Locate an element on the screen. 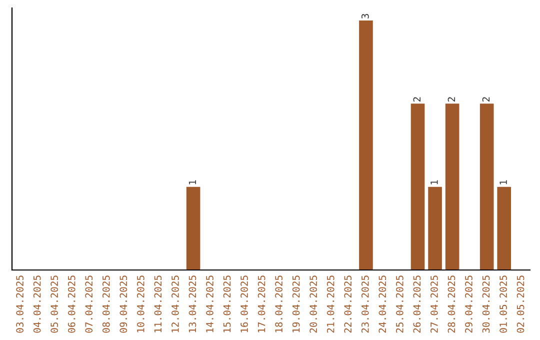  x-tick-label: 15.04.2025 is located at coordinates (227, 304).